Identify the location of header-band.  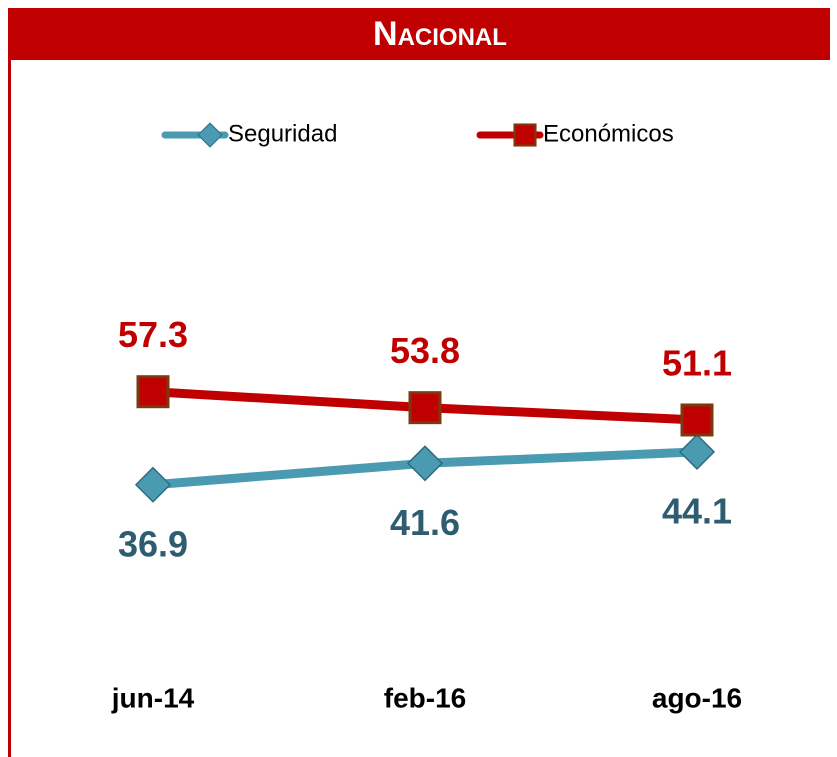
(419, 34).